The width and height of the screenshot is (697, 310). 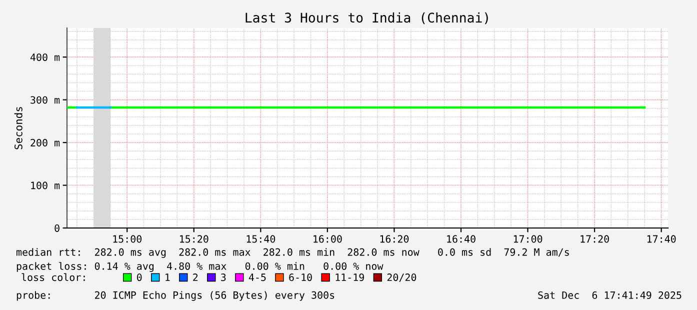 I want to click on legend-label: 1, so click(x=168, y=277).